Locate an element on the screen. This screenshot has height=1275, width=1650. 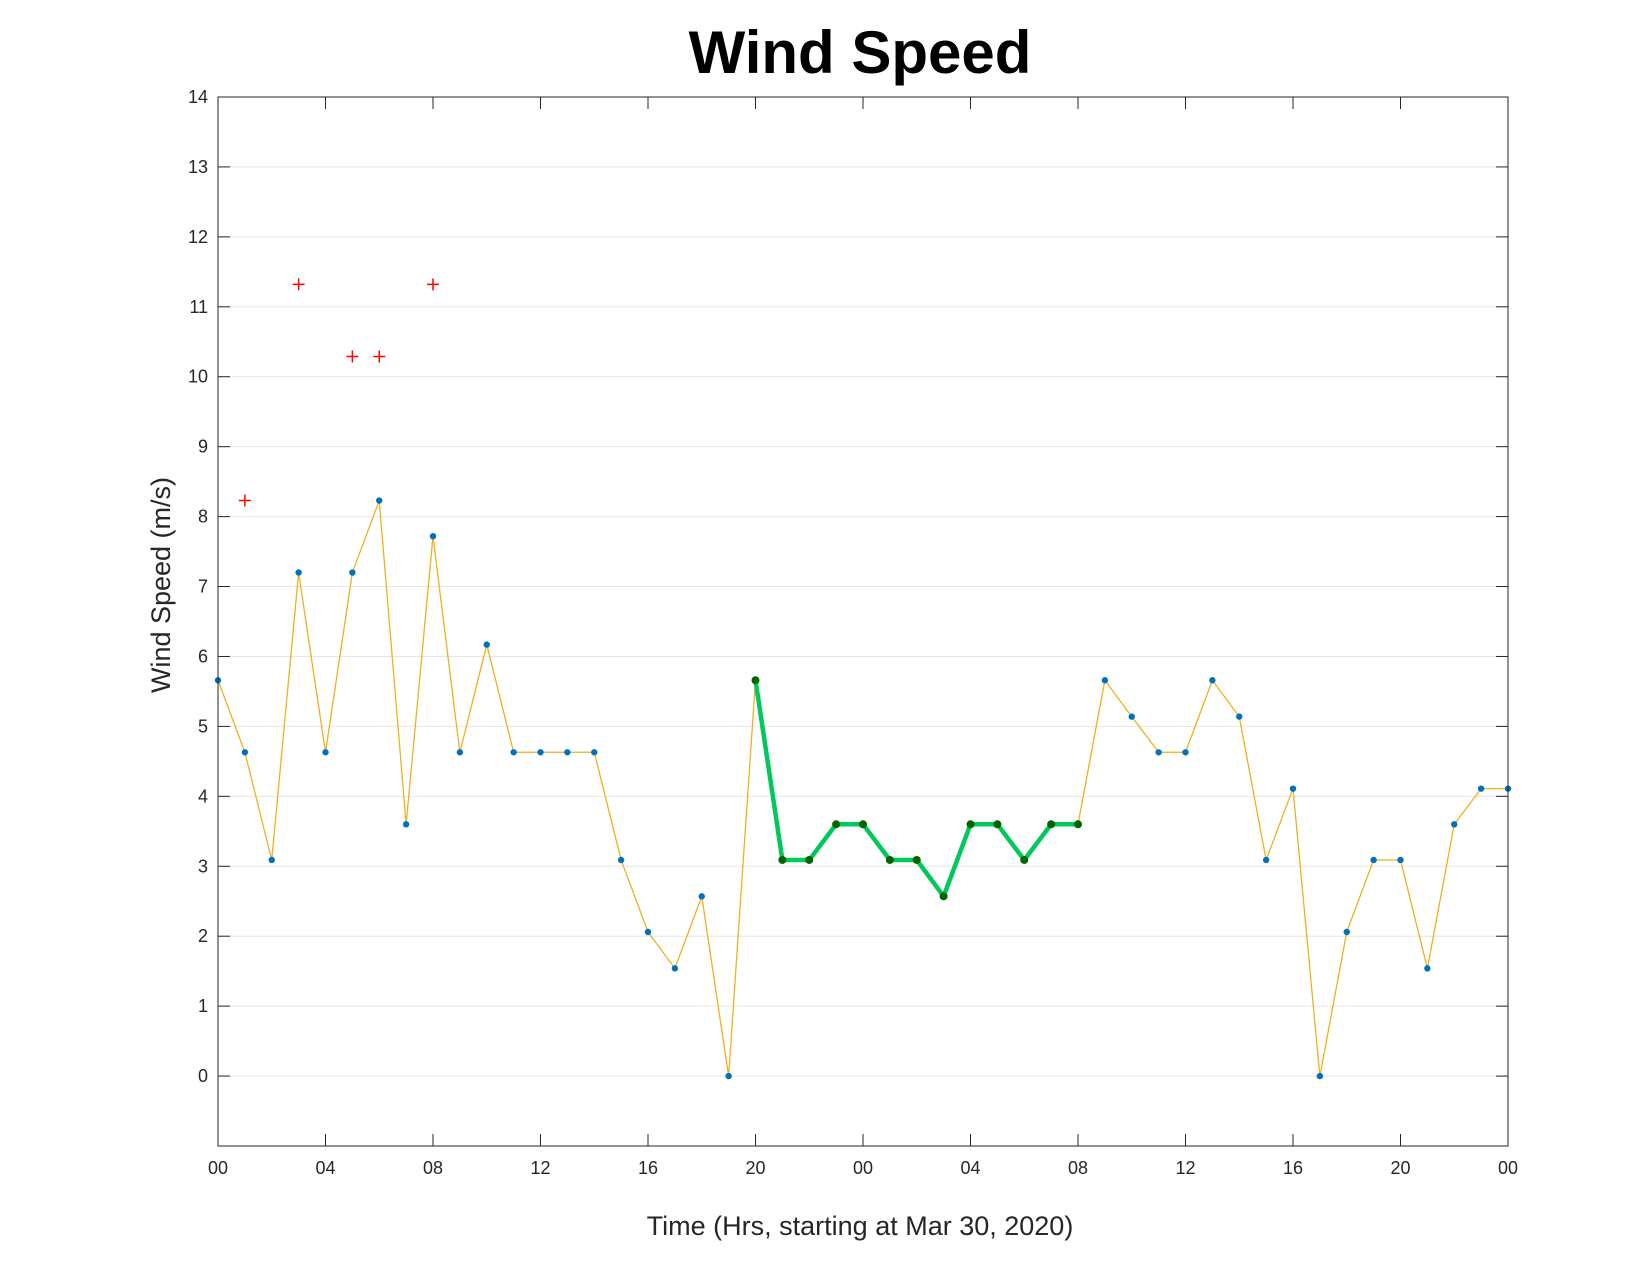
y-tick-label: 0 is located at coordinates (203, 1076).